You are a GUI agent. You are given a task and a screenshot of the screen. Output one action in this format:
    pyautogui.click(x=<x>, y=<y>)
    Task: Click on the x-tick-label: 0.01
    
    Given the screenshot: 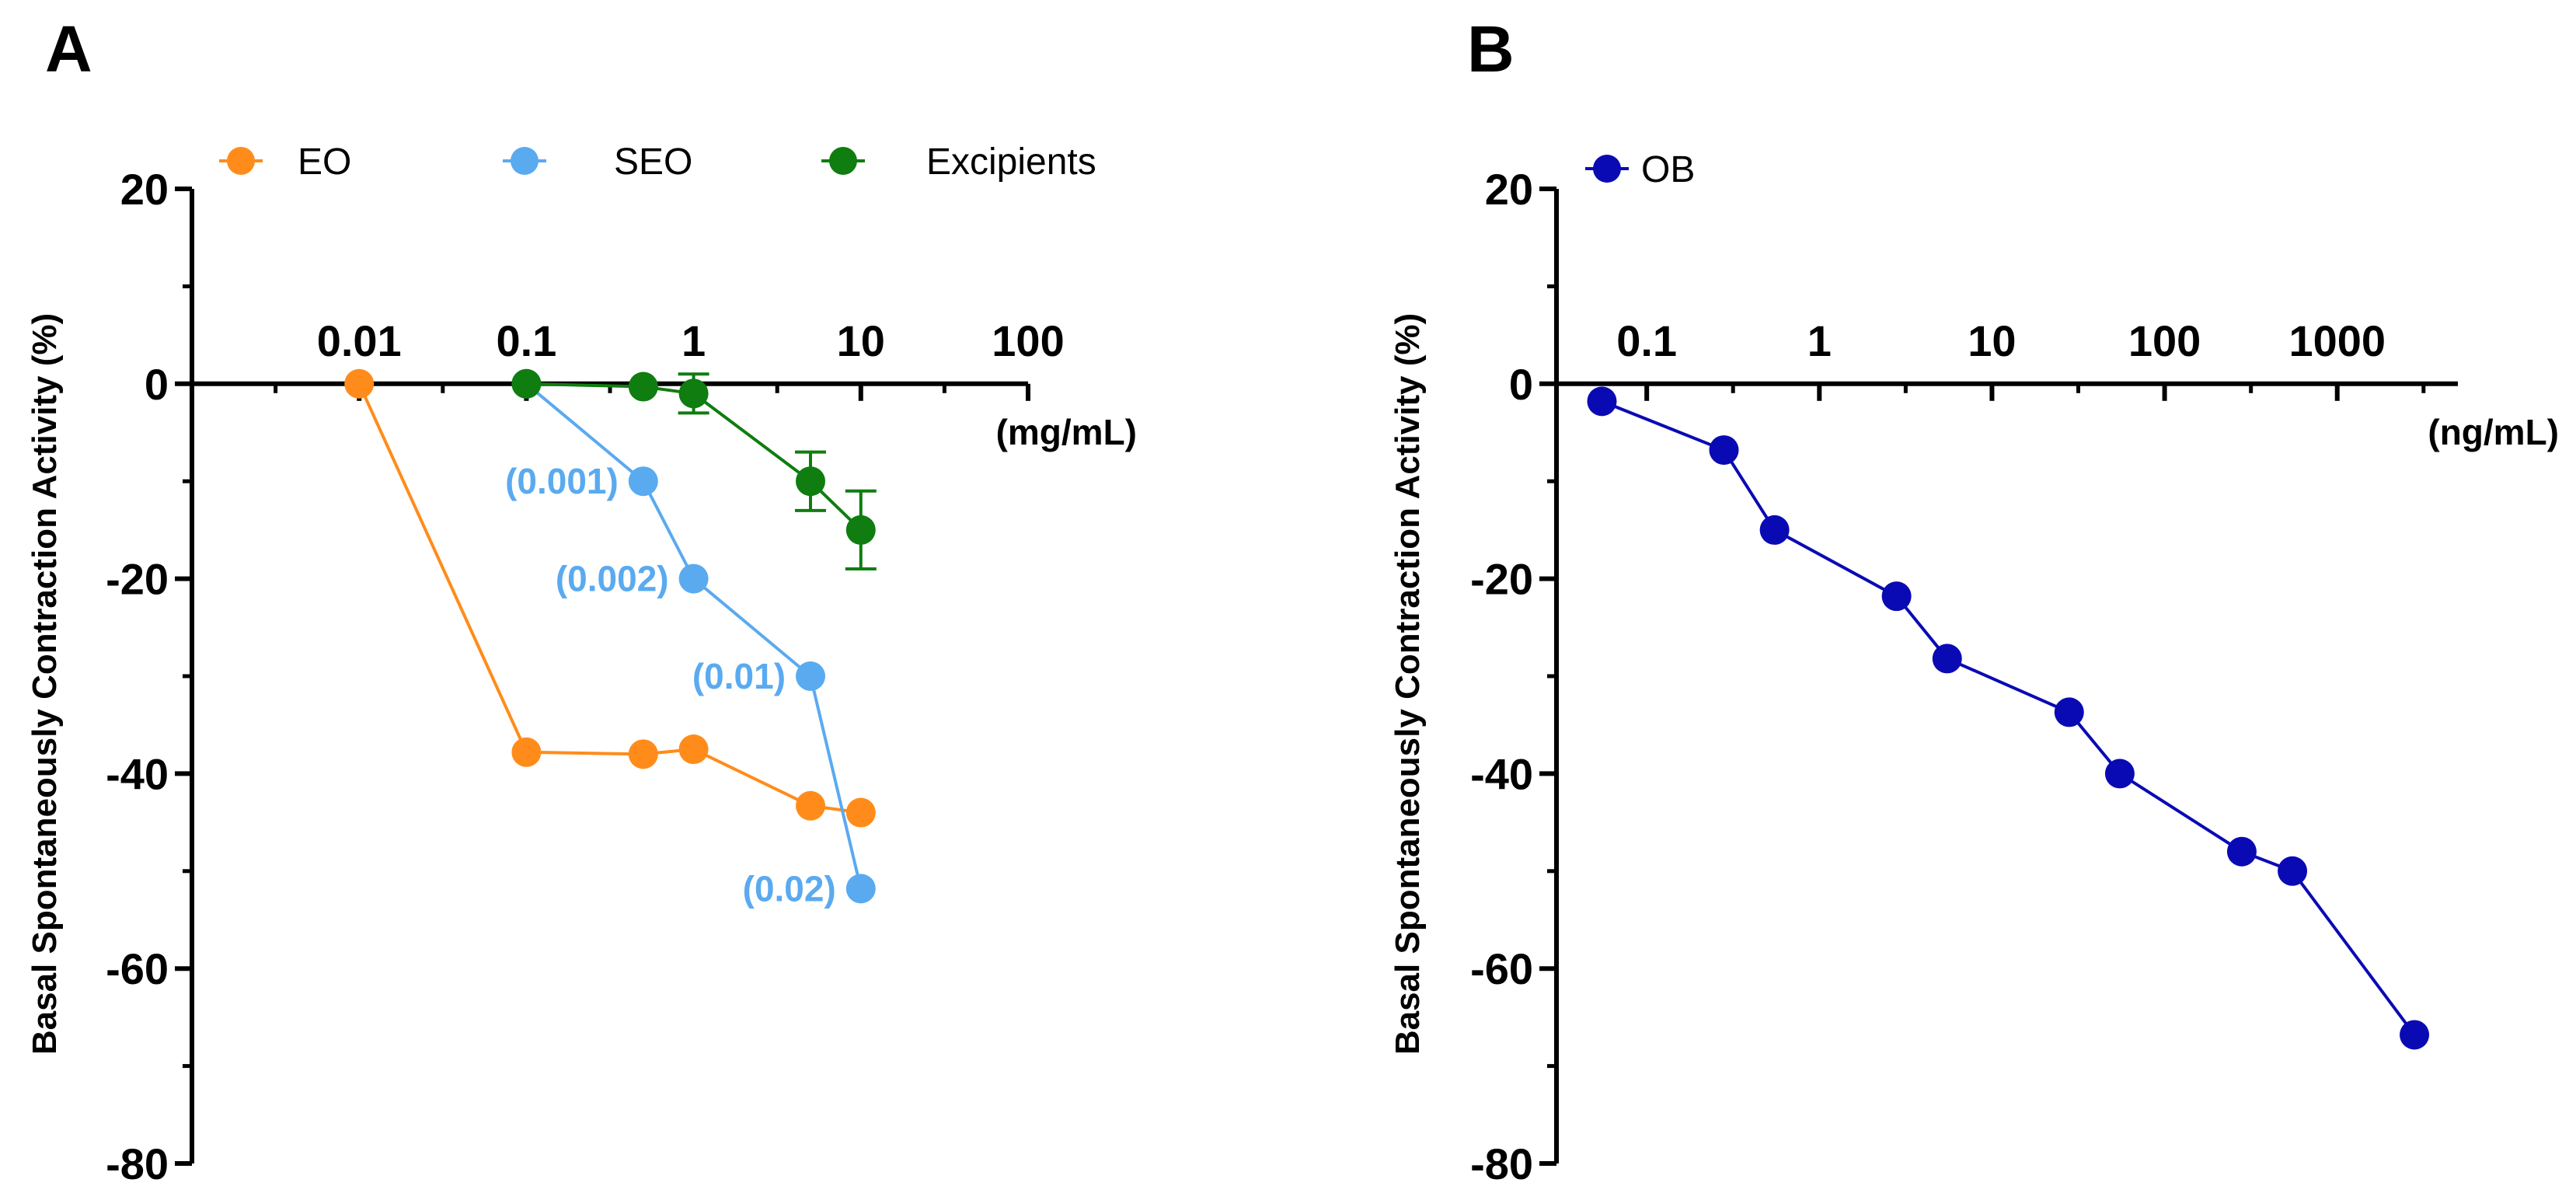 What is the action you would take?
    pyautogui.click(x=359, y=340)
    